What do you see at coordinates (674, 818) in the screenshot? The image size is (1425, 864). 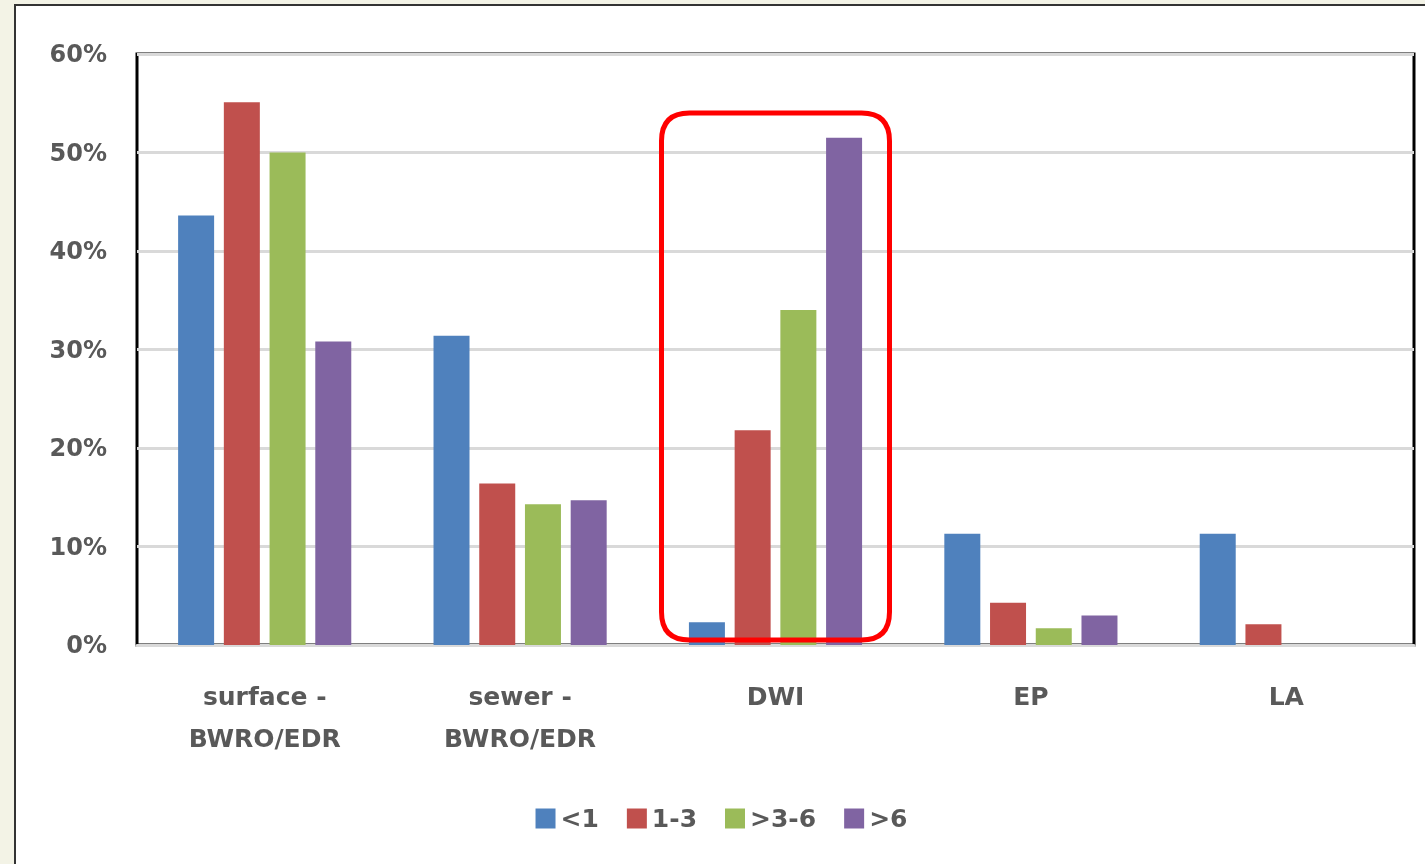 I see `legend-label: 1-3` at bounding box center [674, 818].